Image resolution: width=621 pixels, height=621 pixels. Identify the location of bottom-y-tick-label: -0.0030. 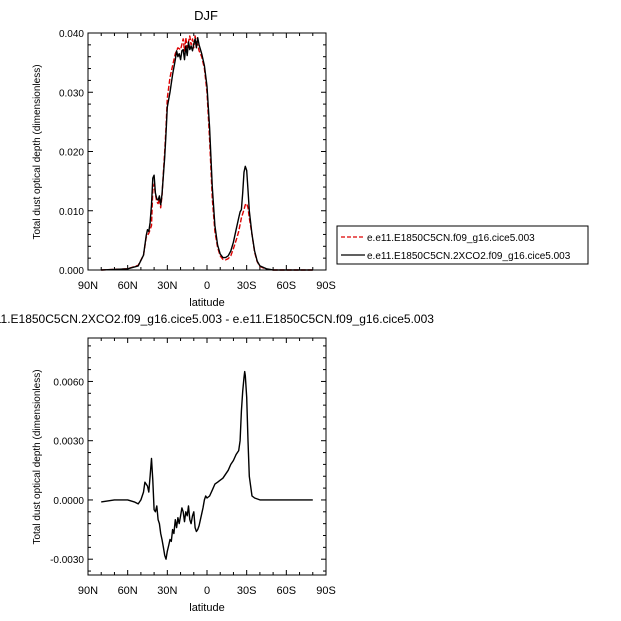
(67, 560).